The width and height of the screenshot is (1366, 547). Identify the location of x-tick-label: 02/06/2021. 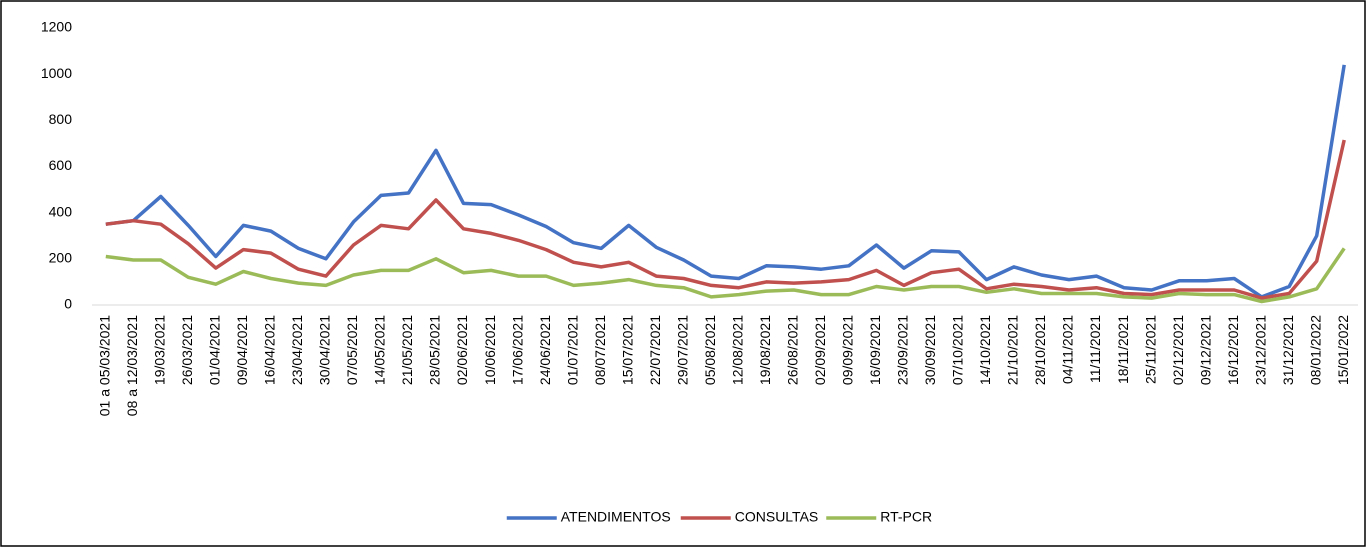
(462, 350).